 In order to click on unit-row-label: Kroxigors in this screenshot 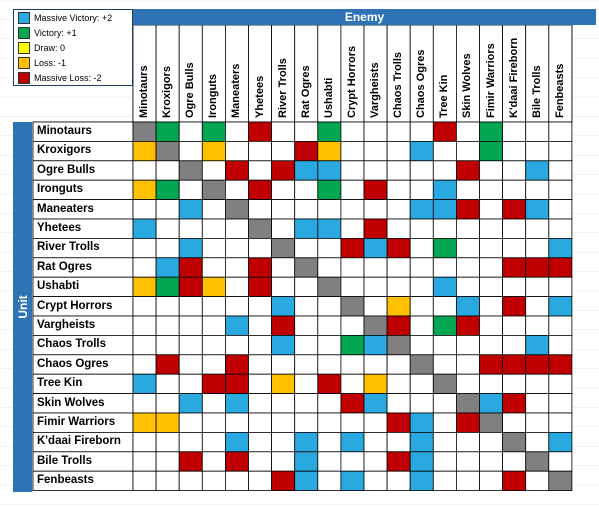, I will do `click(64, 150)`.